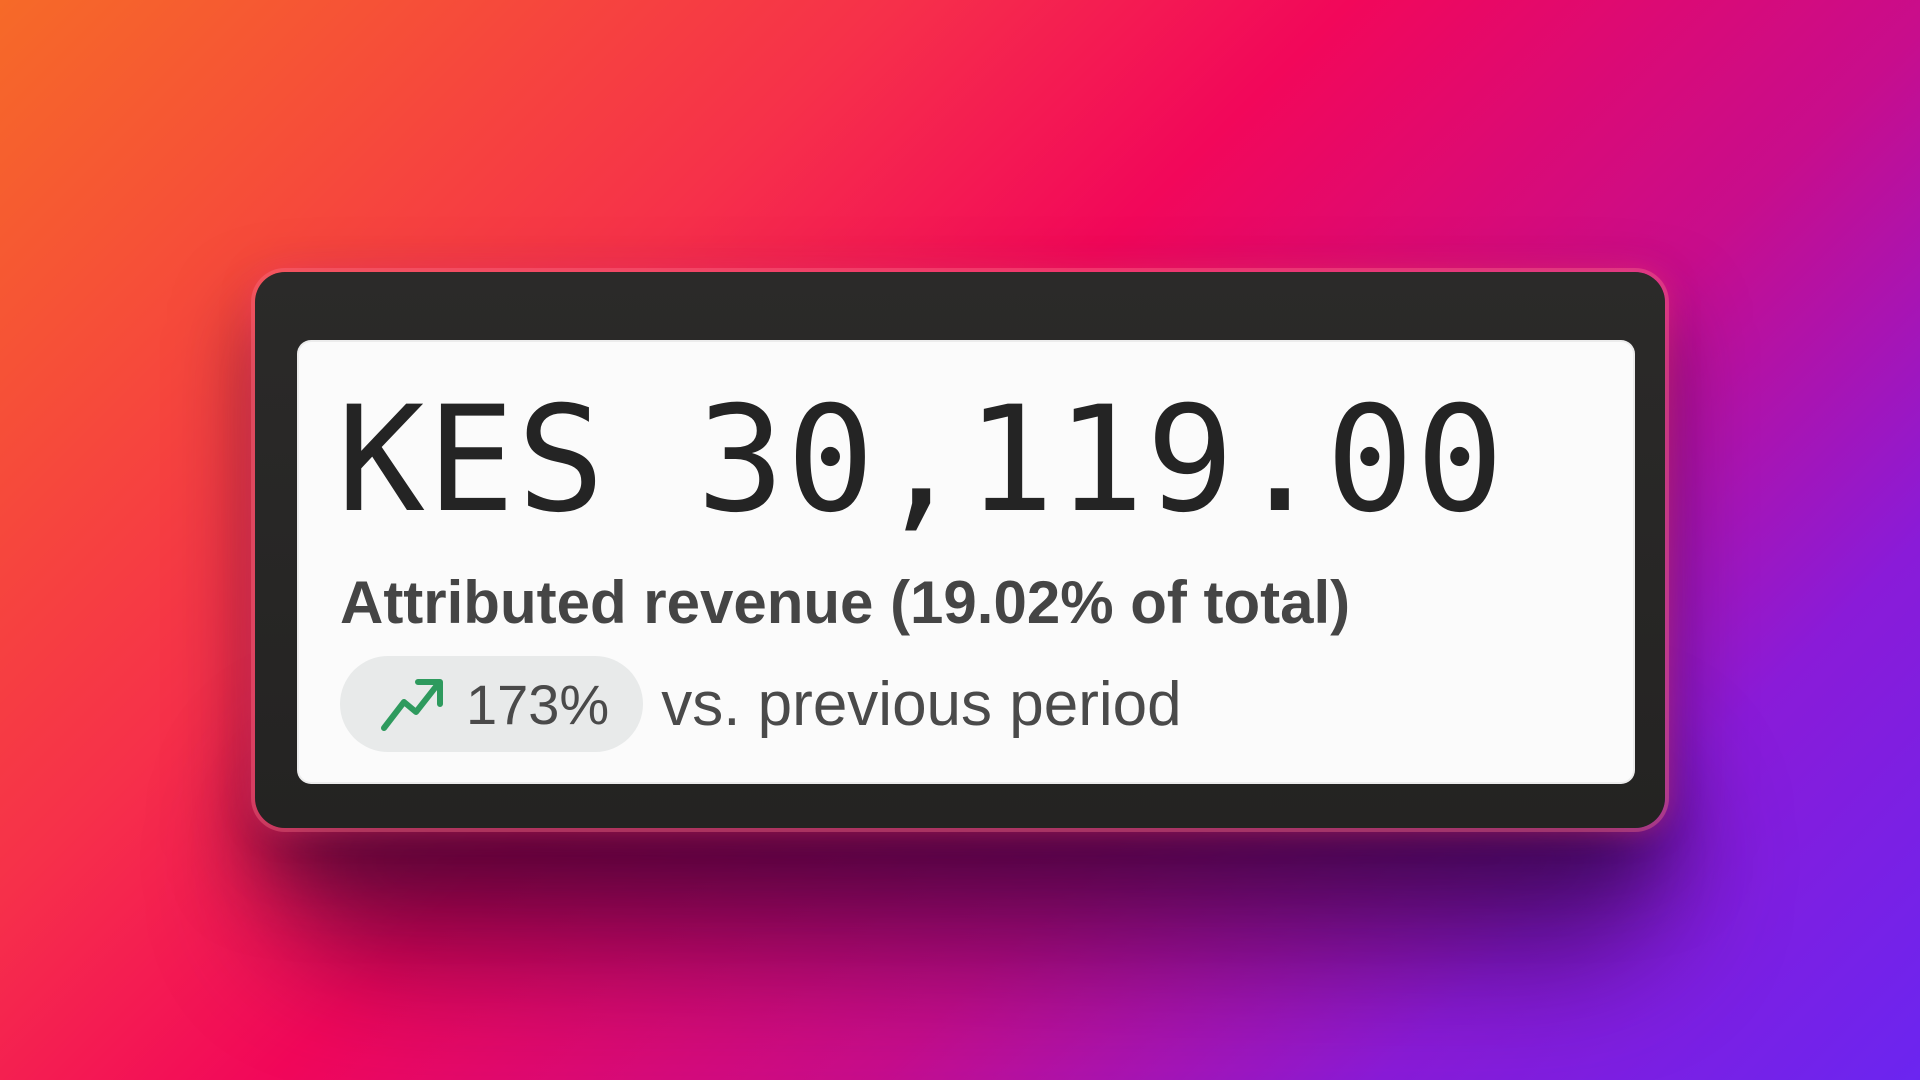  What do you see at coordinates (921, 704) in the screenshot?
I see `comparison-label: vs. previous period` at bounding box center [921, 704].